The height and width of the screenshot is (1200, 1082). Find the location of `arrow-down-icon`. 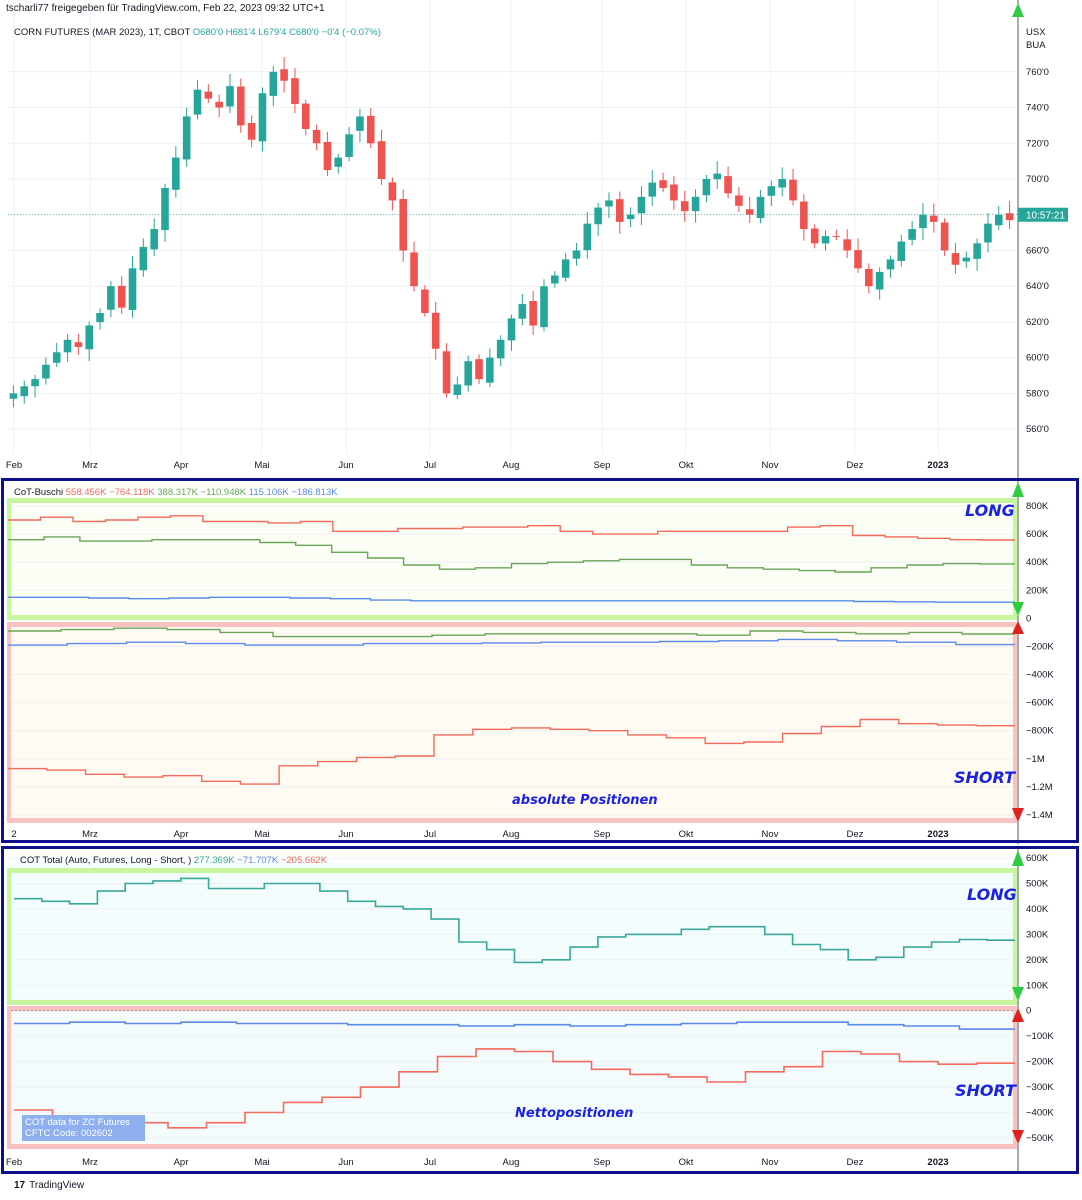

arrow-down-icon is located at coordinates (1018, 1137).